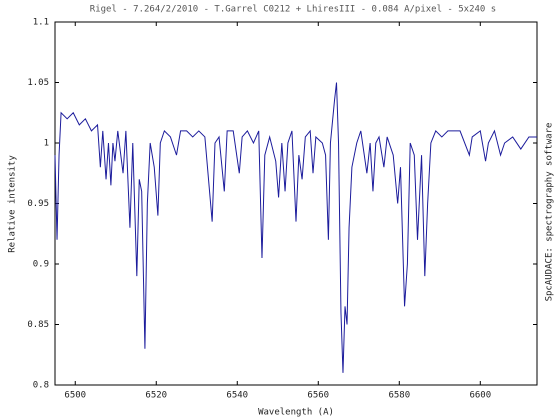 Image resolution: width=560 pixels, height=420 pixels. Describe the element at coordinates (75, 396) in the screenshot. I see `x-tick-label: 6500` at that location.